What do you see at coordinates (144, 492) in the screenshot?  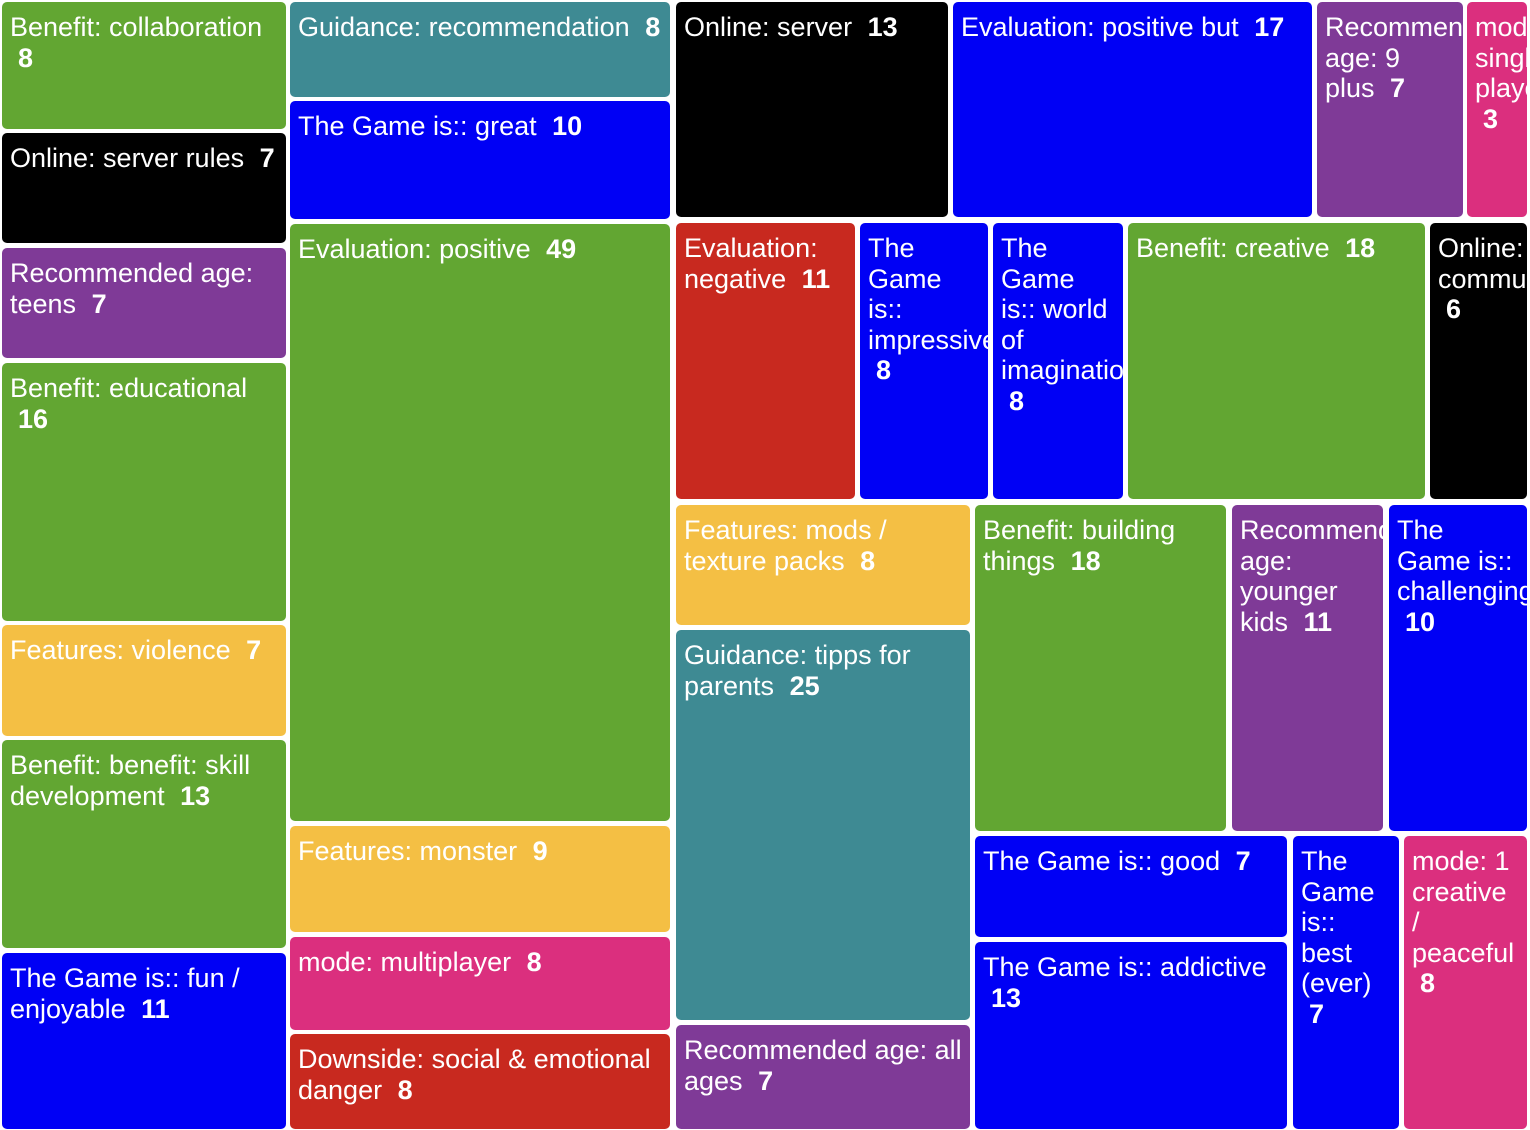 I see `treemap-cell: Benefit: educational 16` at bounding box center [144, 492].